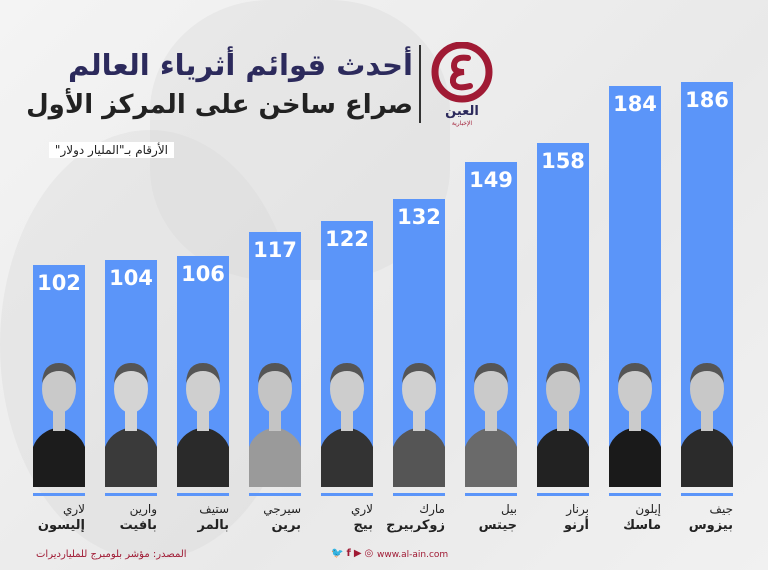 The width and height of the screenshot is (768, 570). What do you see at coordinates (576, 525) in the screenshot?
I see `category-last-name: أرنو` at bounding box center [576, 525].